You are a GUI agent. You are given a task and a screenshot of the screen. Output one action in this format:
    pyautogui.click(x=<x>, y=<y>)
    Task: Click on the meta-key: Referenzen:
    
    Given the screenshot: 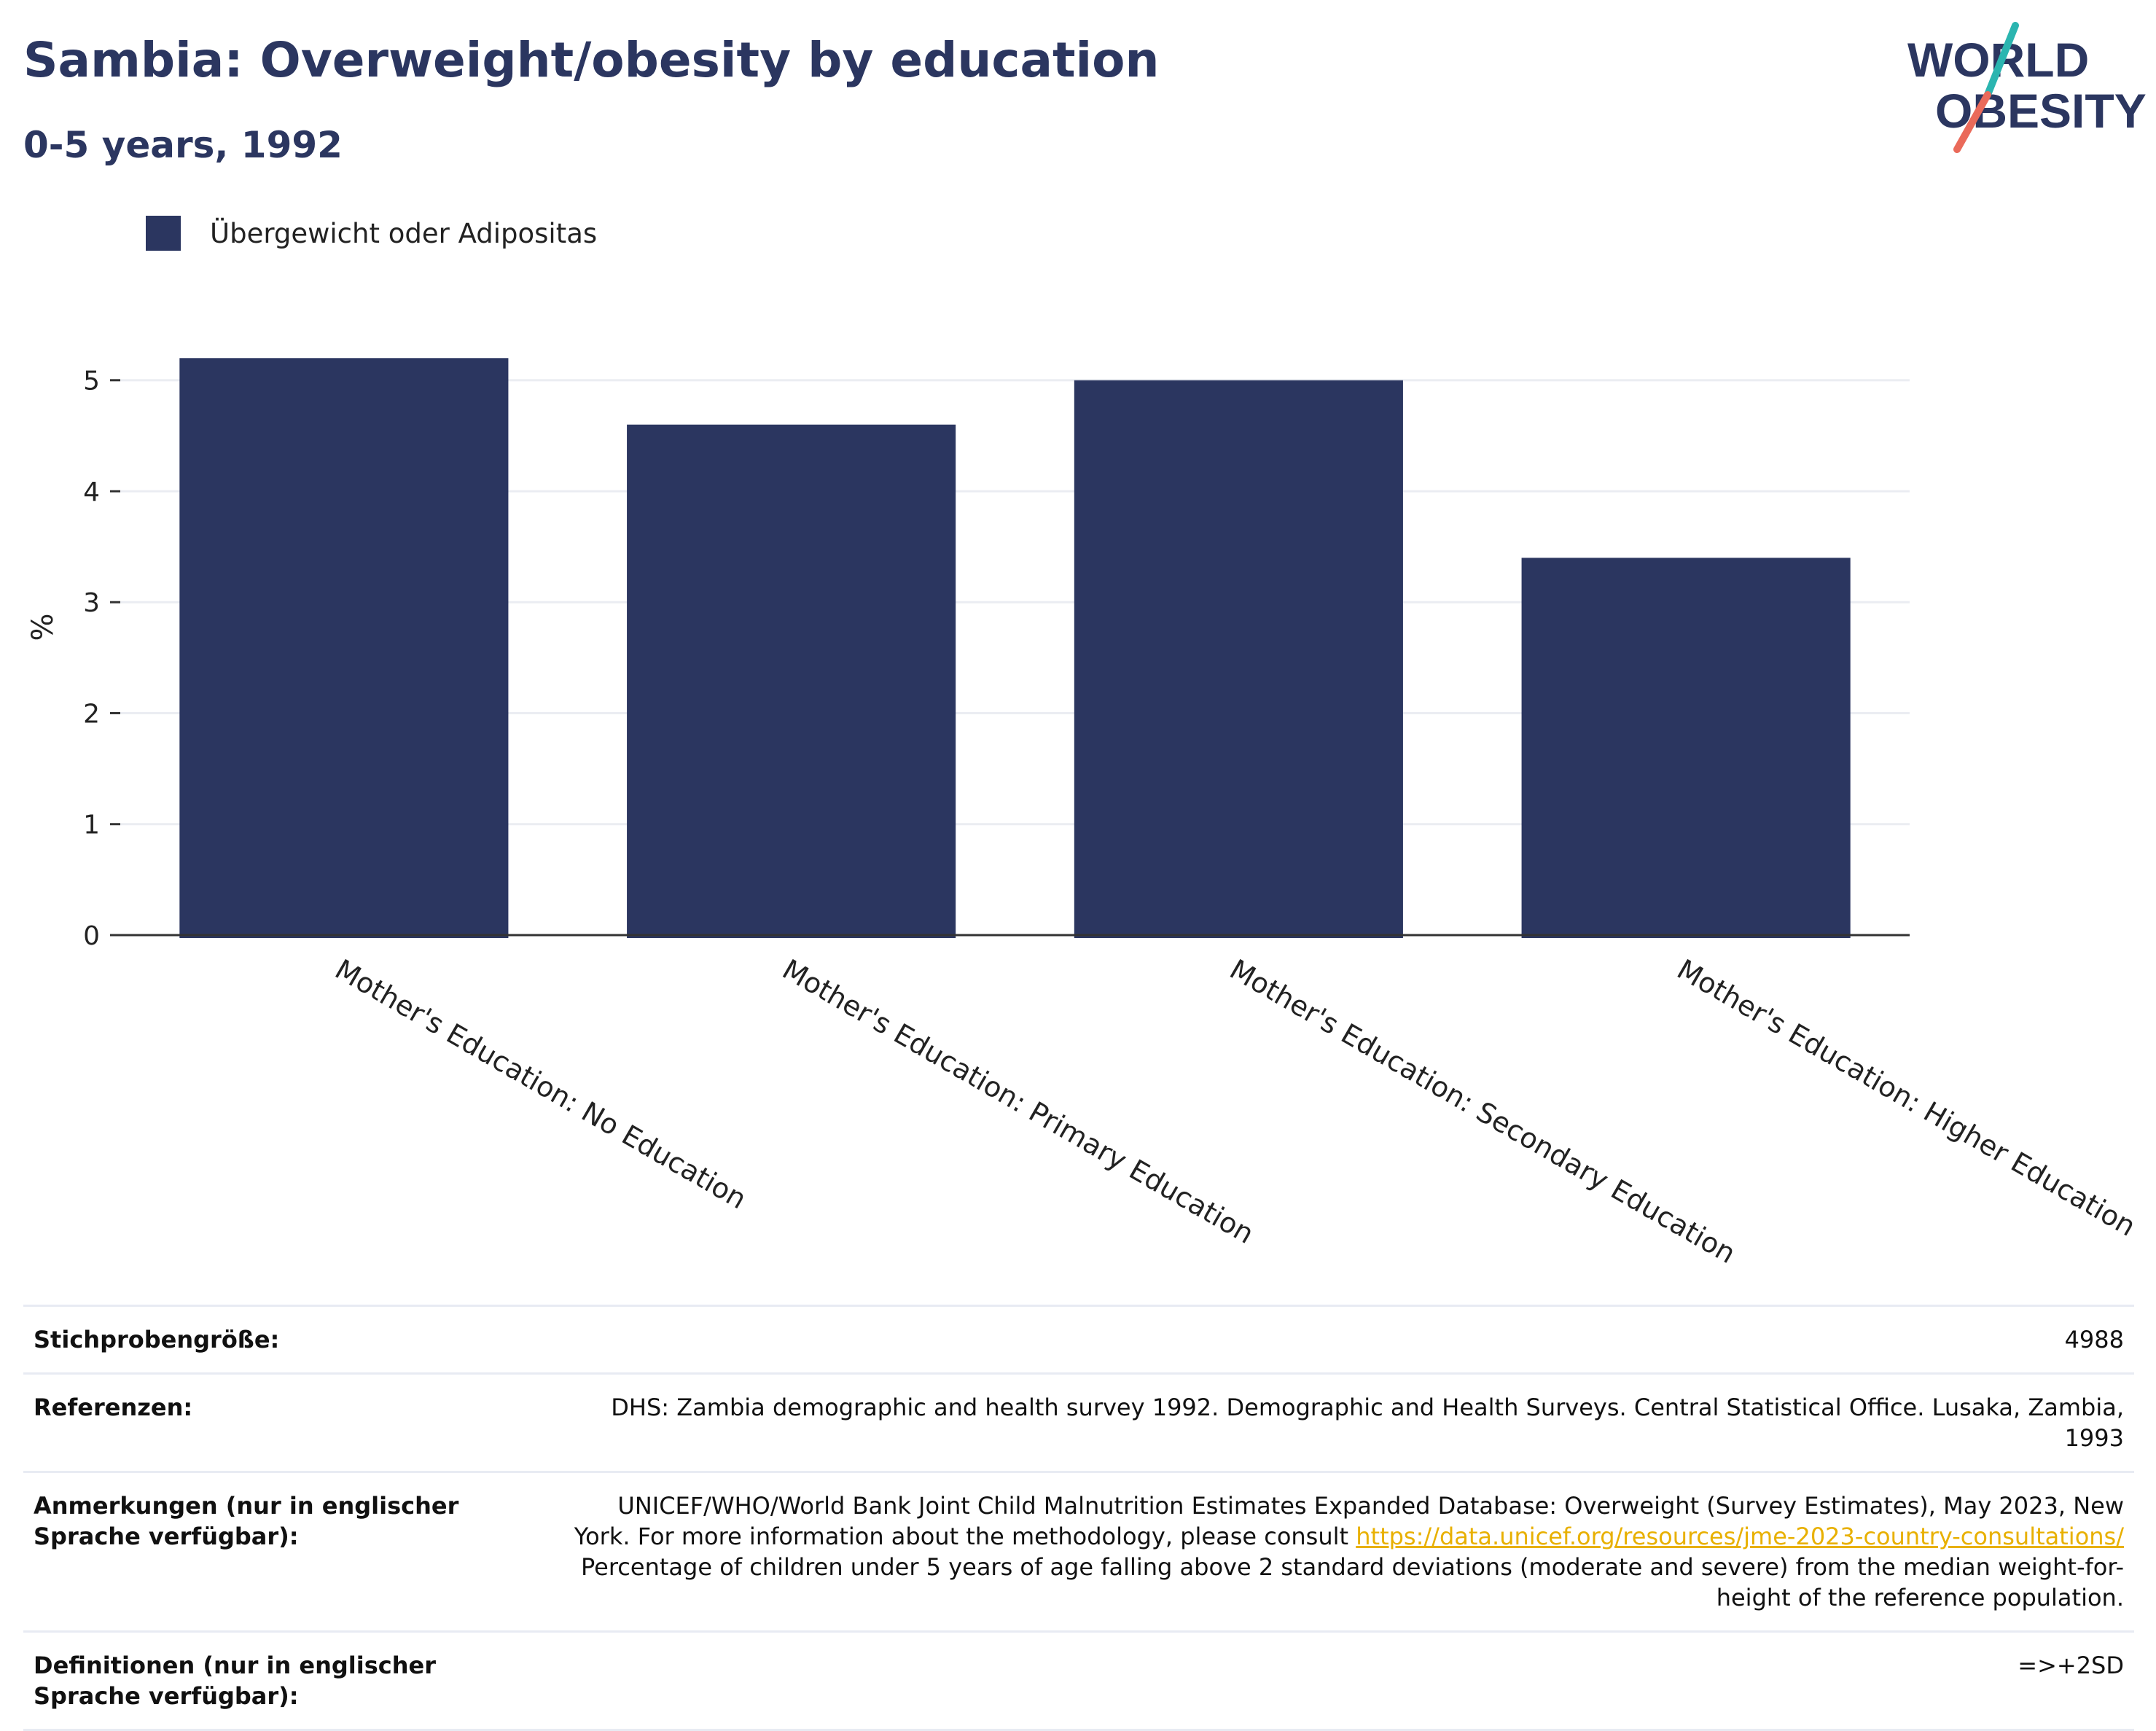 What is the action you would take?
    pyautogui.click(x=288, y=1422)
    